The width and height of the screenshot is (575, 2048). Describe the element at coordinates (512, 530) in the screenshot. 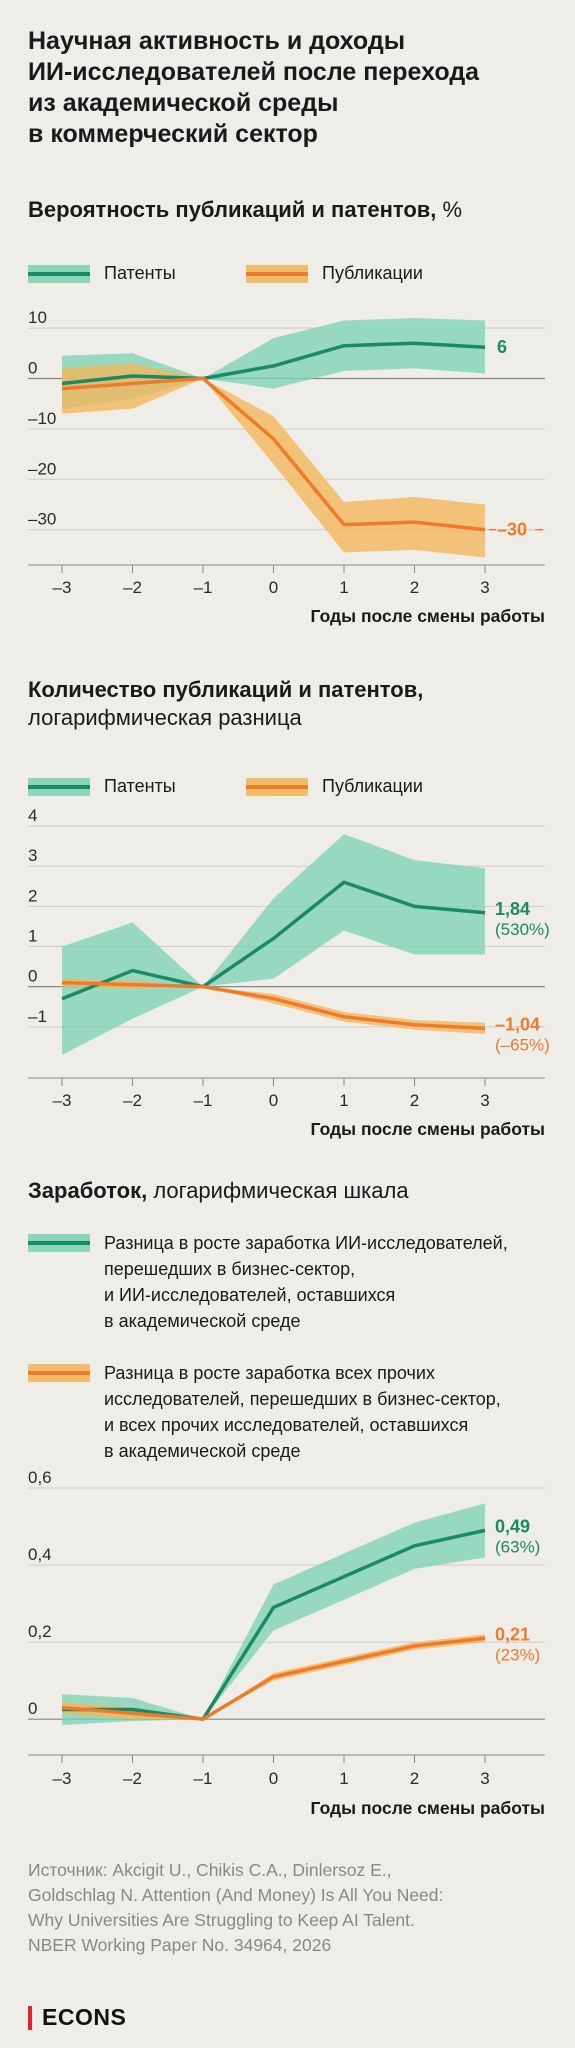

I see `end-value-label: –30` at that location.